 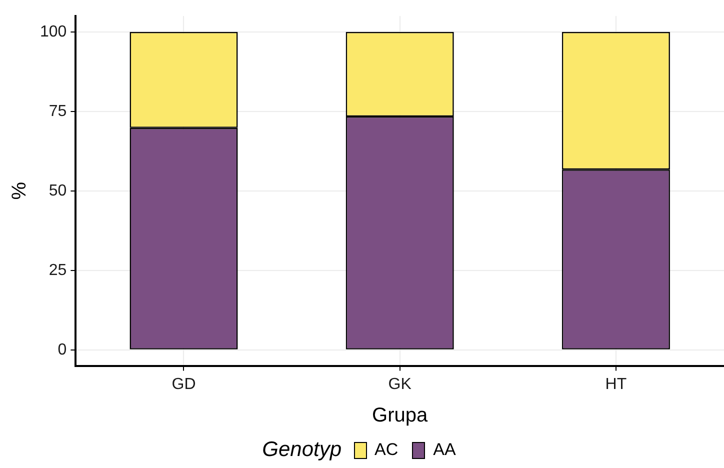 What do you see at coordinates (184, 384) in the screenshot?
I see `x-tick-label: GD` at bounding box center [184, 384].